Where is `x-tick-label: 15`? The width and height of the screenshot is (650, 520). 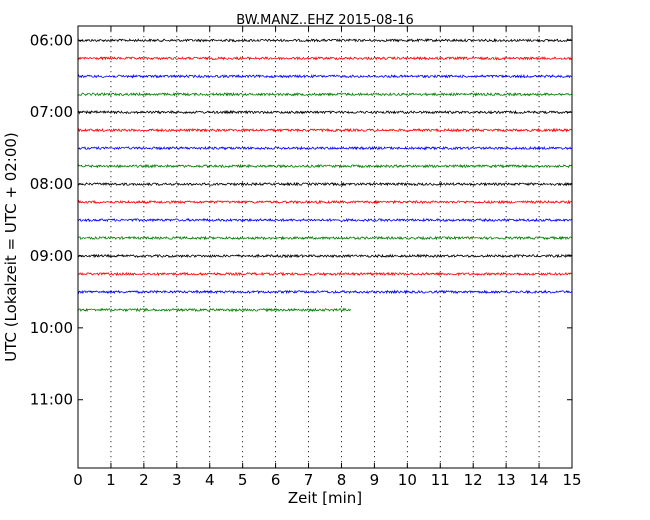 x-tick-label: 15 is located at coordinates (571, 480).